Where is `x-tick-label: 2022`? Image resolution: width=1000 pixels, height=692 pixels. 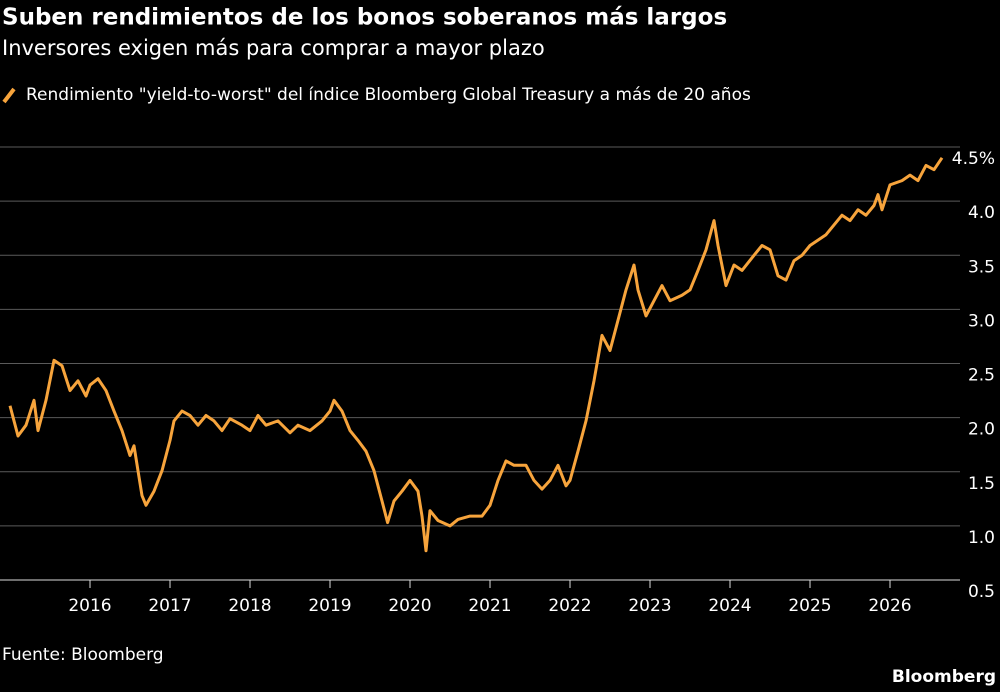 x-tick-label: 2022 is located at coordinates (569, 606).